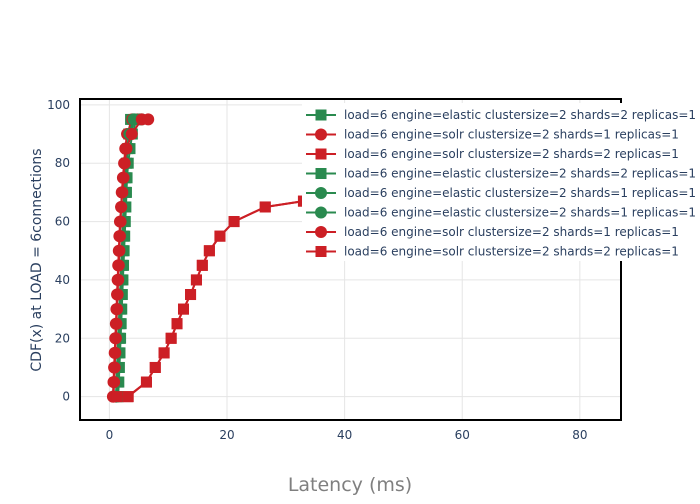 The width and height of the screenshot is (700, 504). I want to click on y-tick-label: 40, so click(62, 280).